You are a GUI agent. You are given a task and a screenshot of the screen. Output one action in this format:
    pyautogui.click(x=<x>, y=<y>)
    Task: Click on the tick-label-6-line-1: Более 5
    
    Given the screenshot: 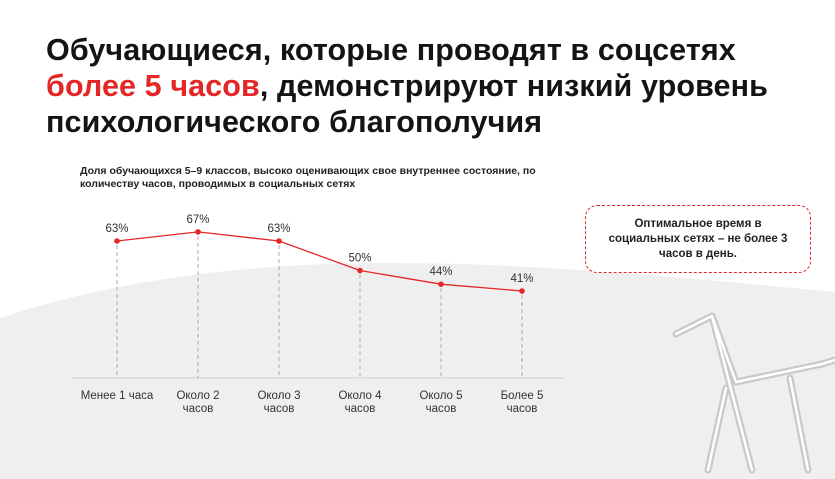 What is the action you would take?
    pyautogui.click(x=522, y=396)
    